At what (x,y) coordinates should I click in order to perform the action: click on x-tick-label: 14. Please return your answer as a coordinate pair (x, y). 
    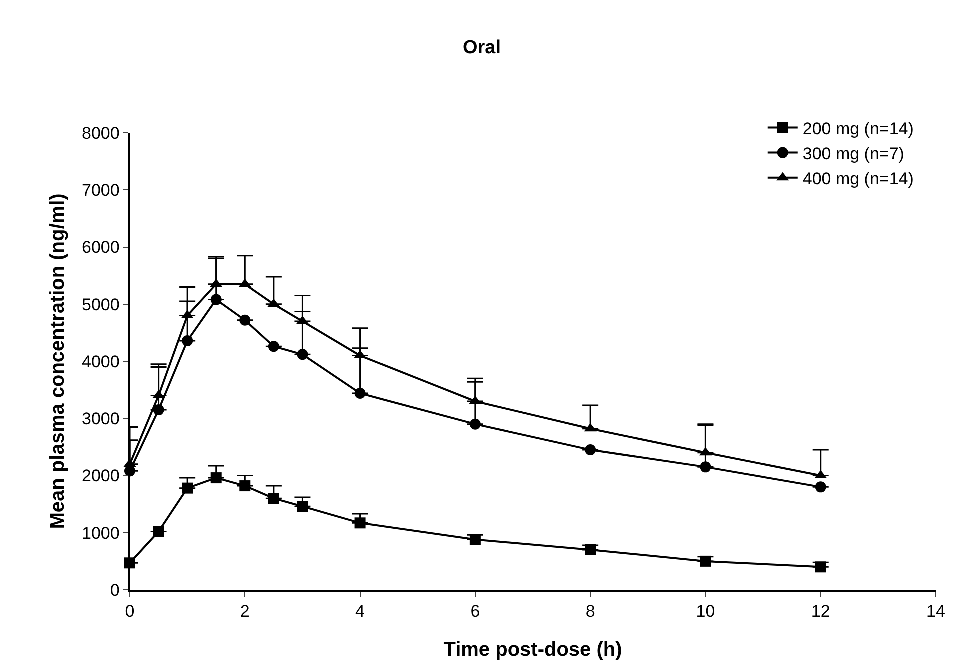
    Looking at the image, I should click on (936, 612).